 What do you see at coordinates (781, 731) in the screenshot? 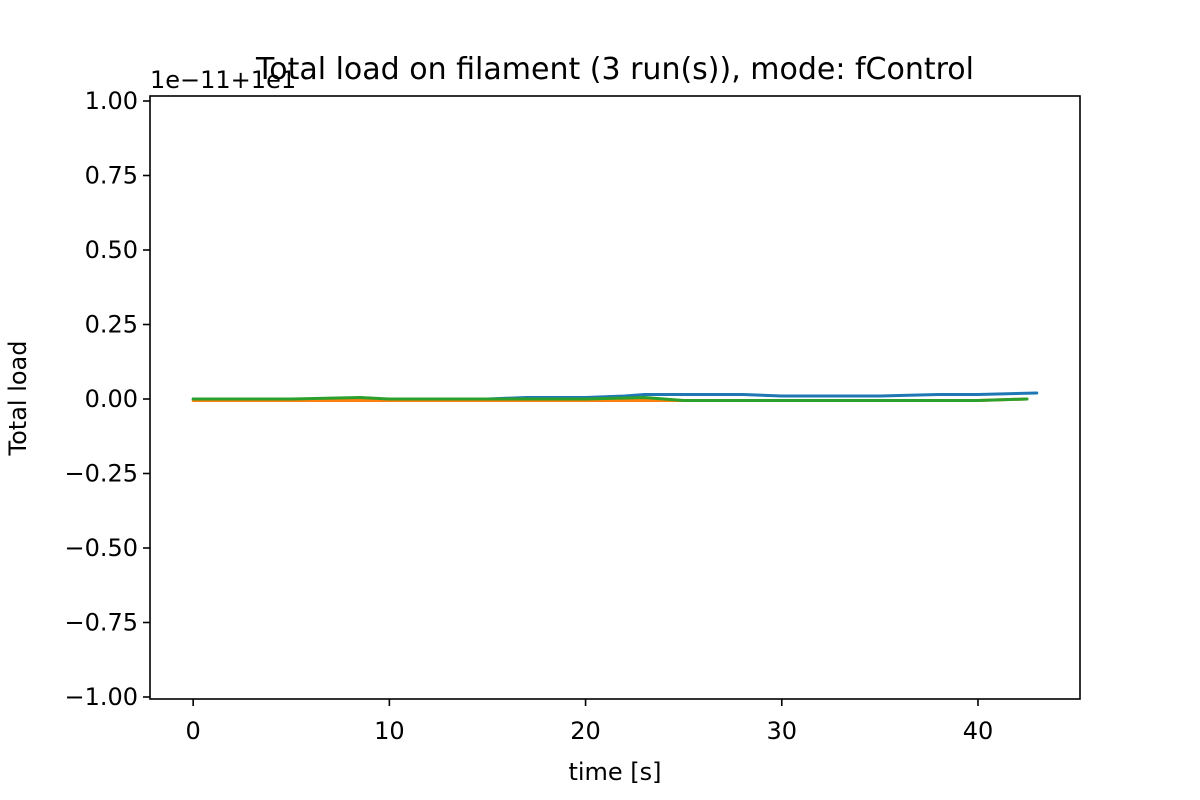
I see `x-tick-label: 30` at bounding box center [781, 731].